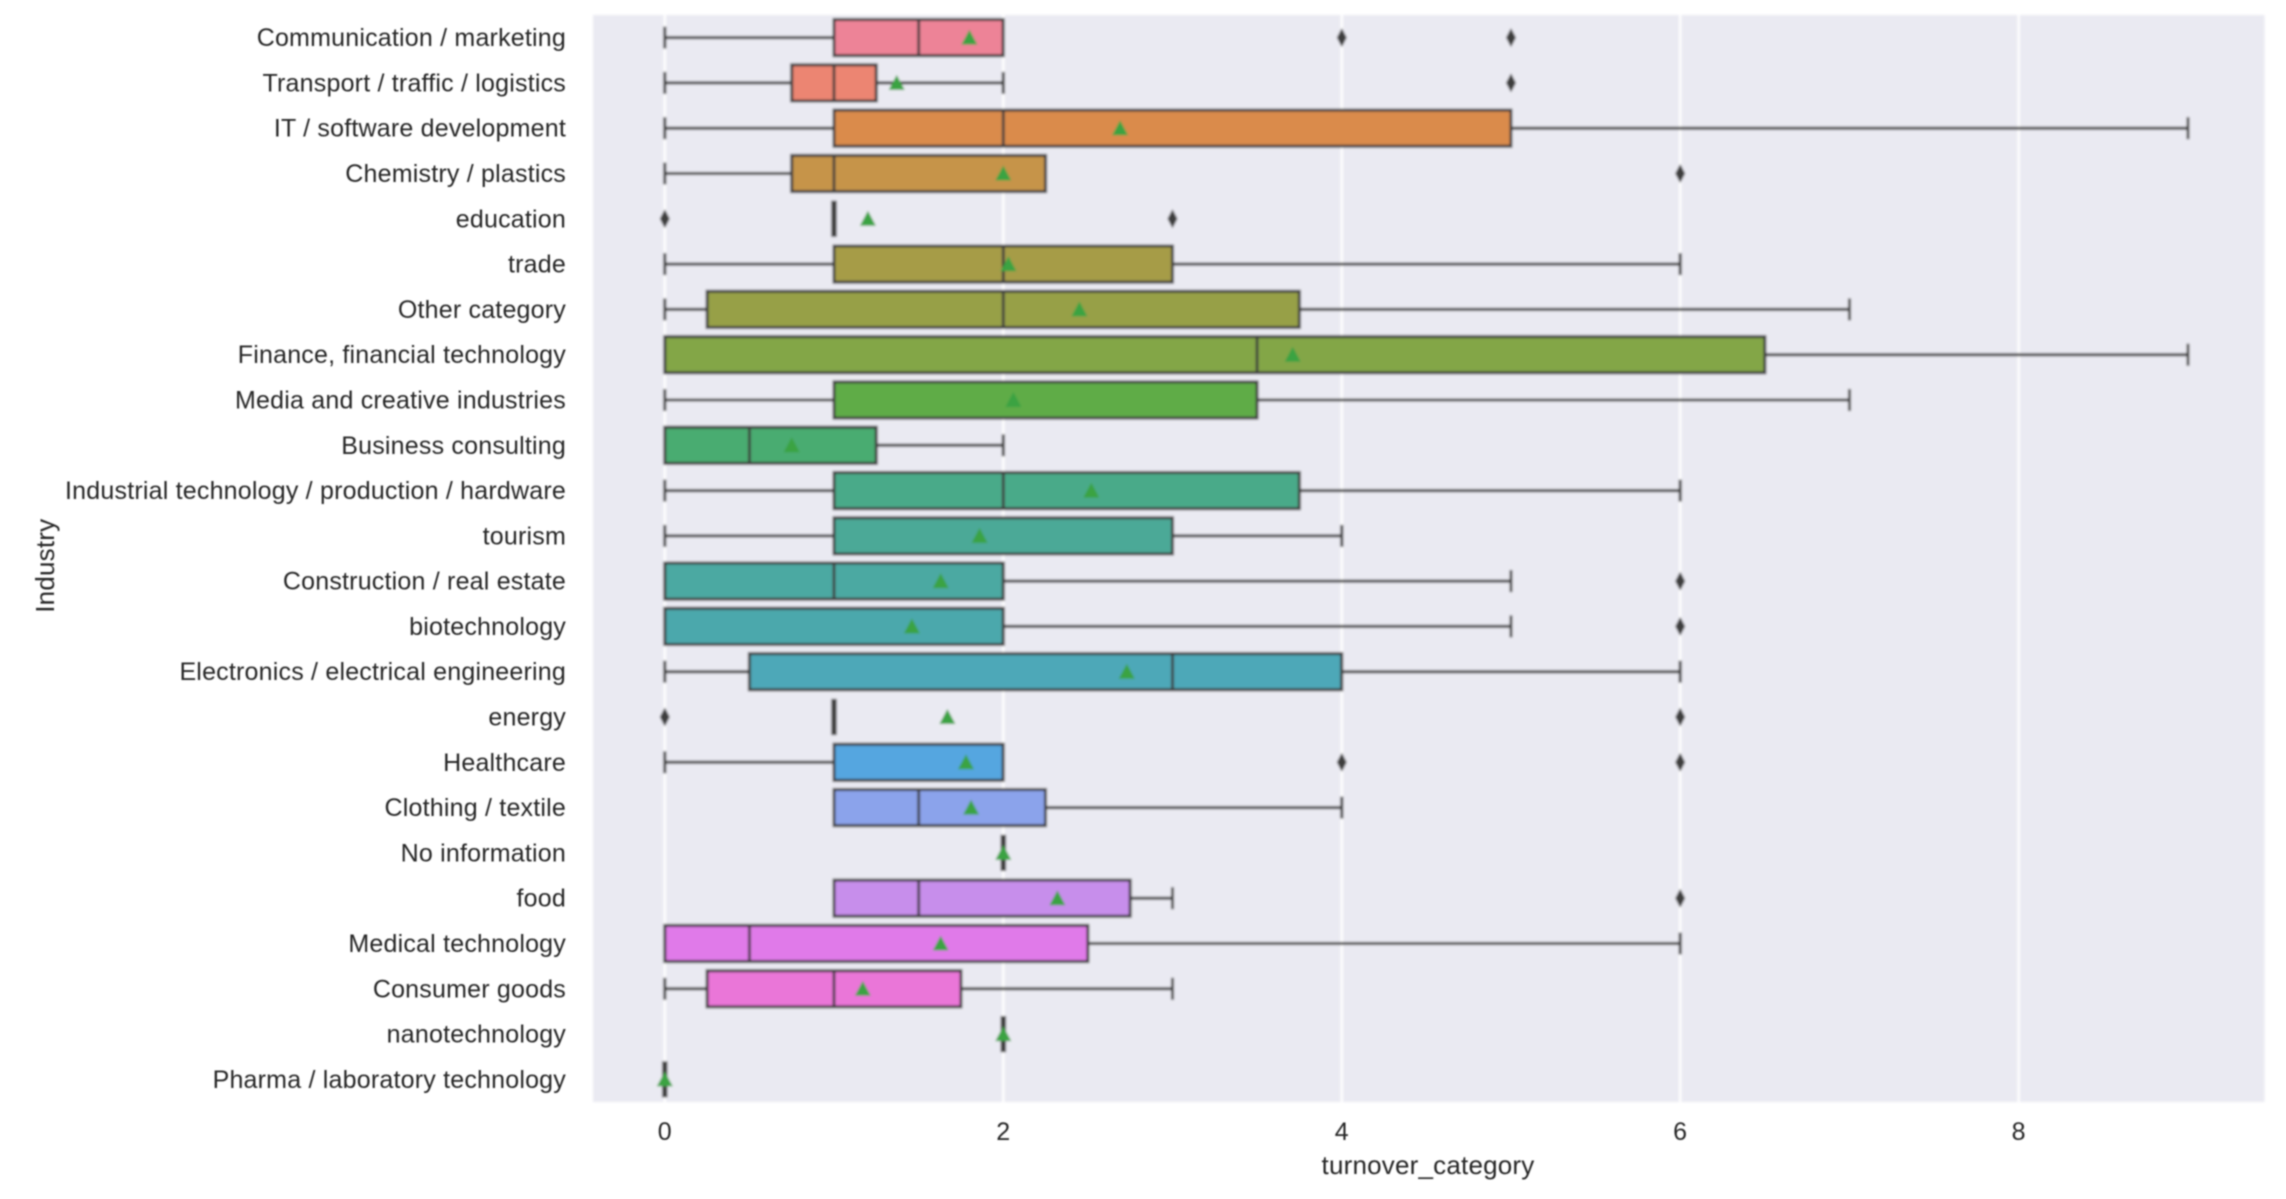 The width and height of the screenshot is (2286, 1199). What do you see at coordinates (537, 265) in the screenshot?
I see `svg-text: trade` at bounding box center [537, 265].